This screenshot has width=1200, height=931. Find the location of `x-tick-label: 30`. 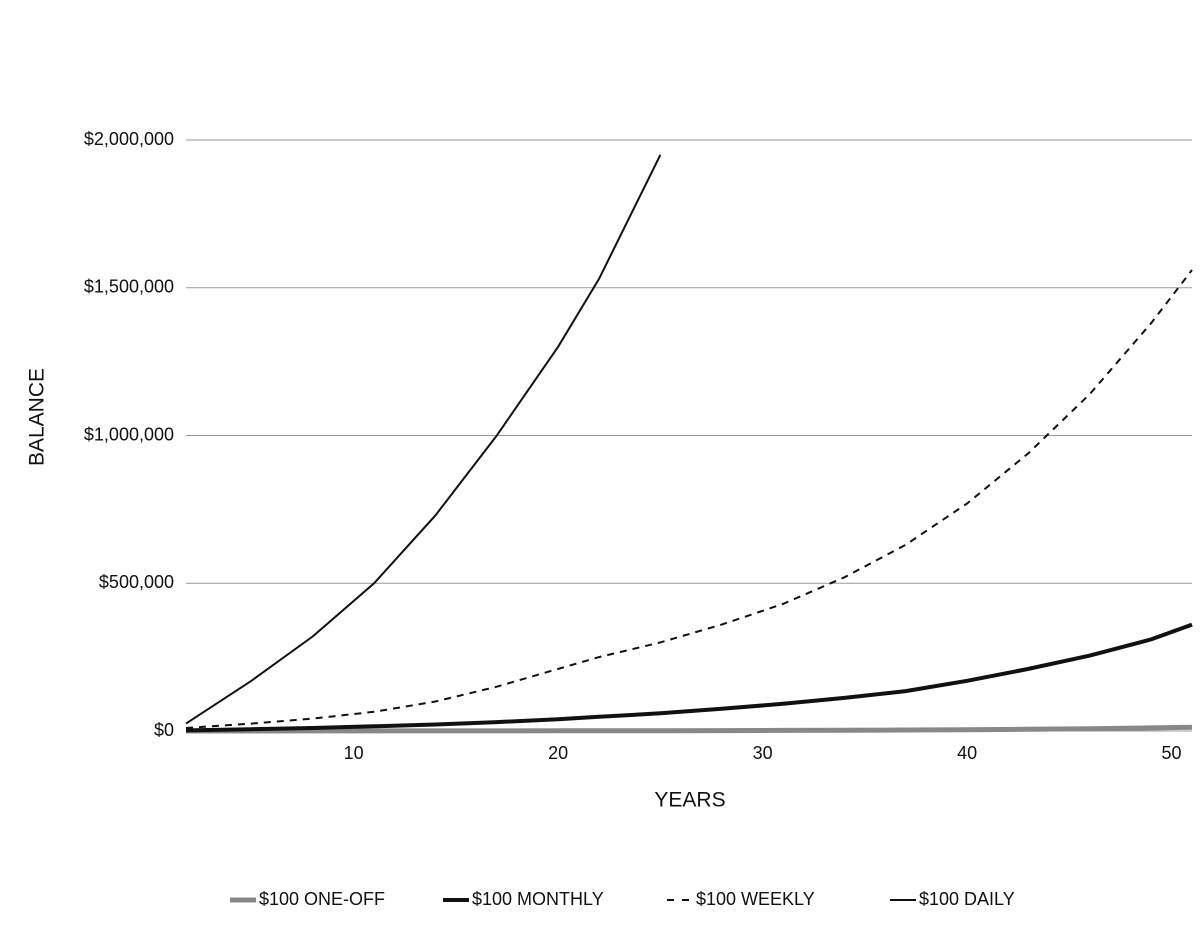

x-tick-label: 30 is located at coordinates (763, 753).